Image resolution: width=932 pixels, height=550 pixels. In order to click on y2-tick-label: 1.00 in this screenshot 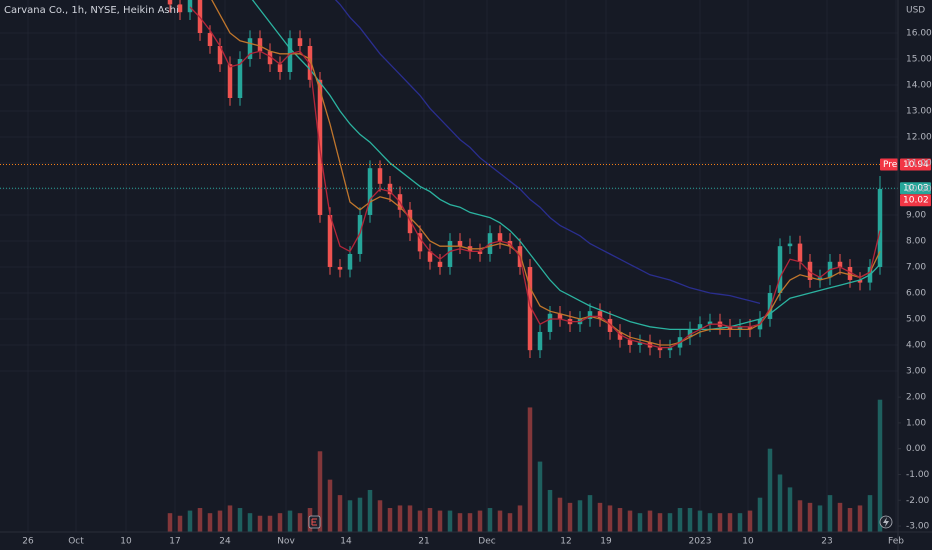, I will do `click(916, 423)`.